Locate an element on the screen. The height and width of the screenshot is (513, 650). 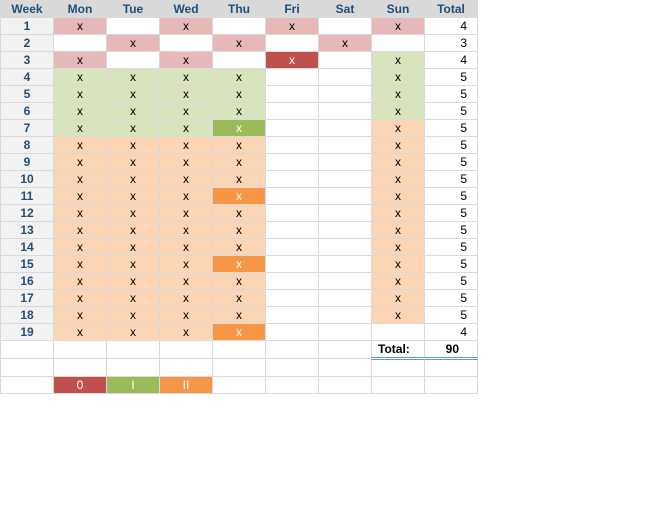
week-number-cell: 5 is located at coordinates (27, 94).